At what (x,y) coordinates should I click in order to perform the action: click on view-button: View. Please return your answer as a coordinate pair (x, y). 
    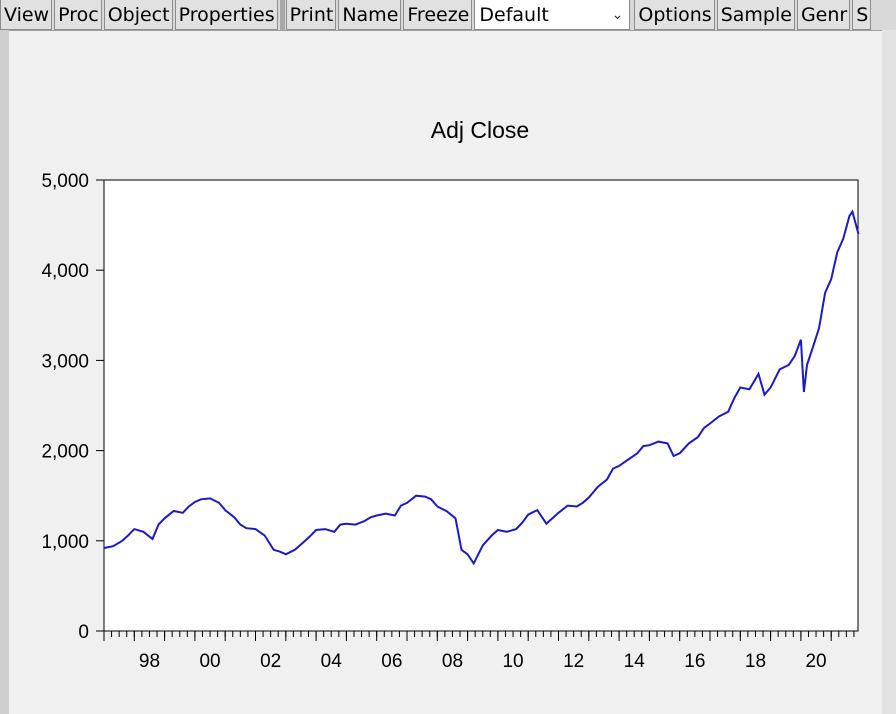
    Looking at the image, I should click on (26, 15).